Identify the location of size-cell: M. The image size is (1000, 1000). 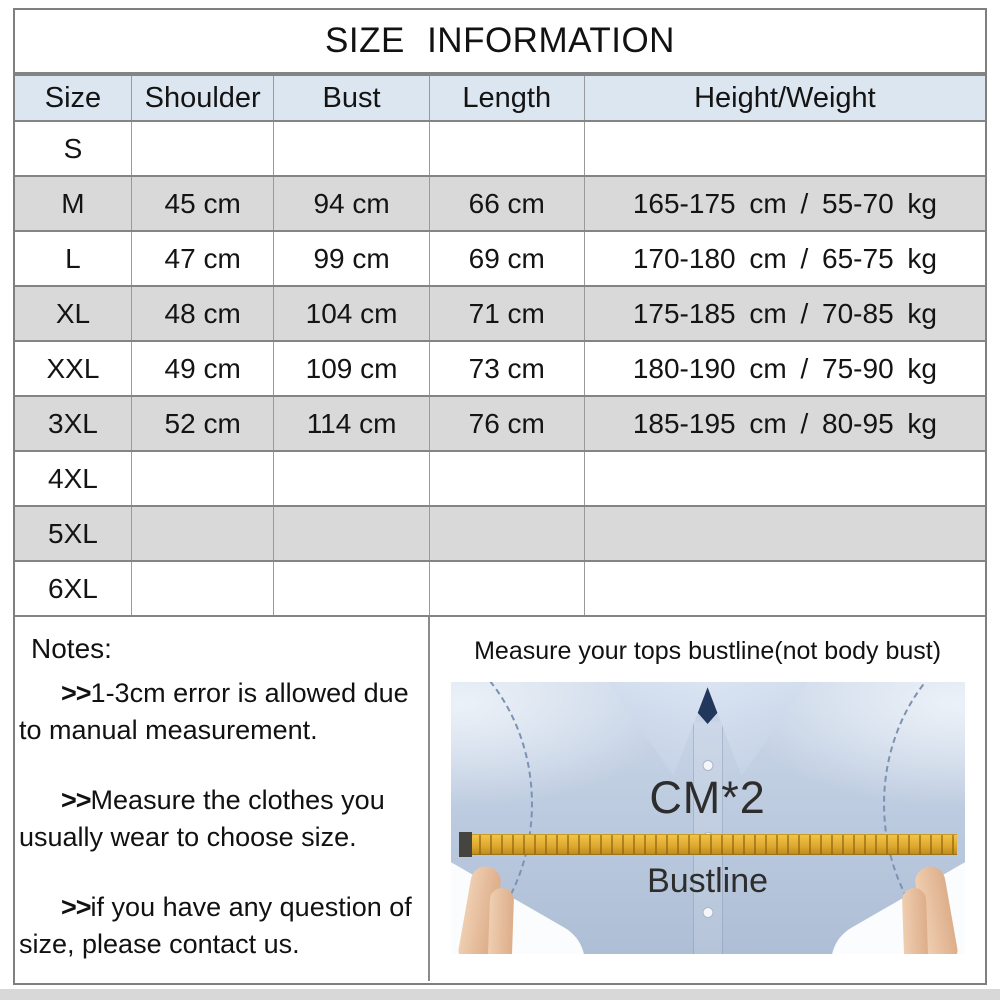
(73, 203).